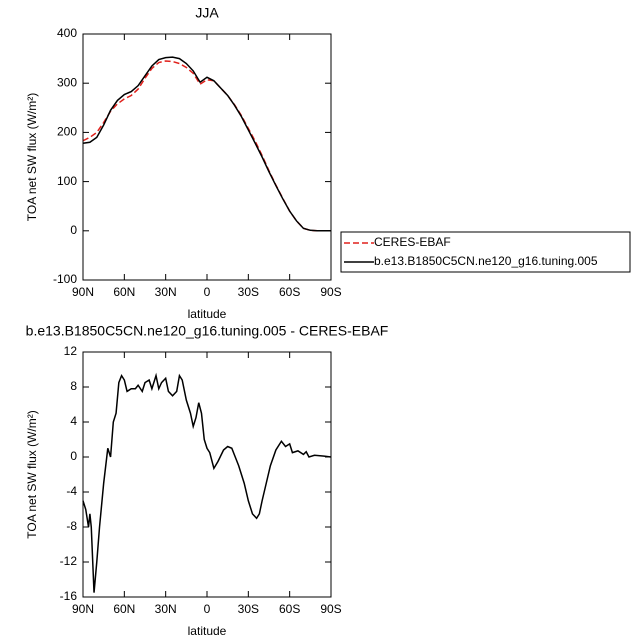 This screenshot has width=644, height=644. What do you see at coordinates (71, 351) in the screenshot?
I see `y-tick-label: 12` at bounding box center [71, 351].